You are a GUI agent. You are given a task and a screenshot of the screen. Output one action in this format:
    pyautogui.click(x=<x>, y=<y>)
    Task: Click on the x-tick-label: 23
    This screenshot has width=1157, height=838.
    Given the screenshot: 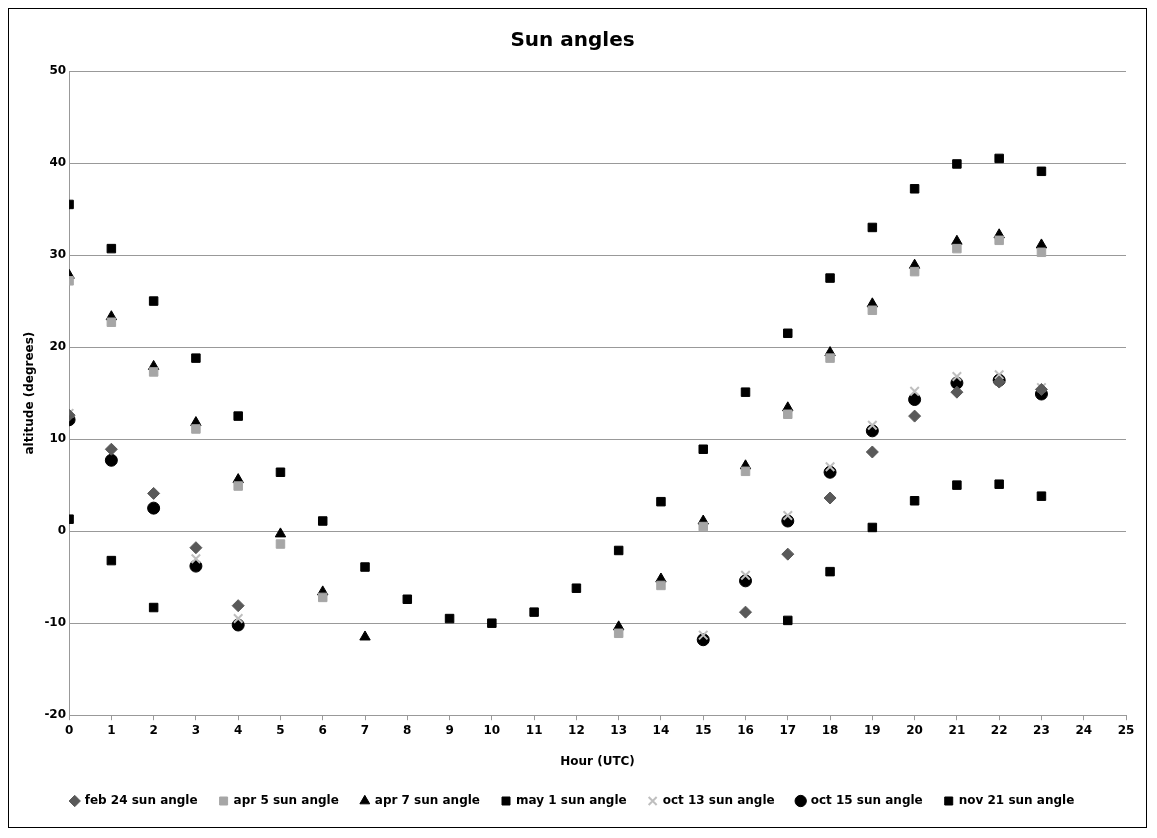 What is the action you would take?
    pyautogui.click(x=1041, y=729)
    